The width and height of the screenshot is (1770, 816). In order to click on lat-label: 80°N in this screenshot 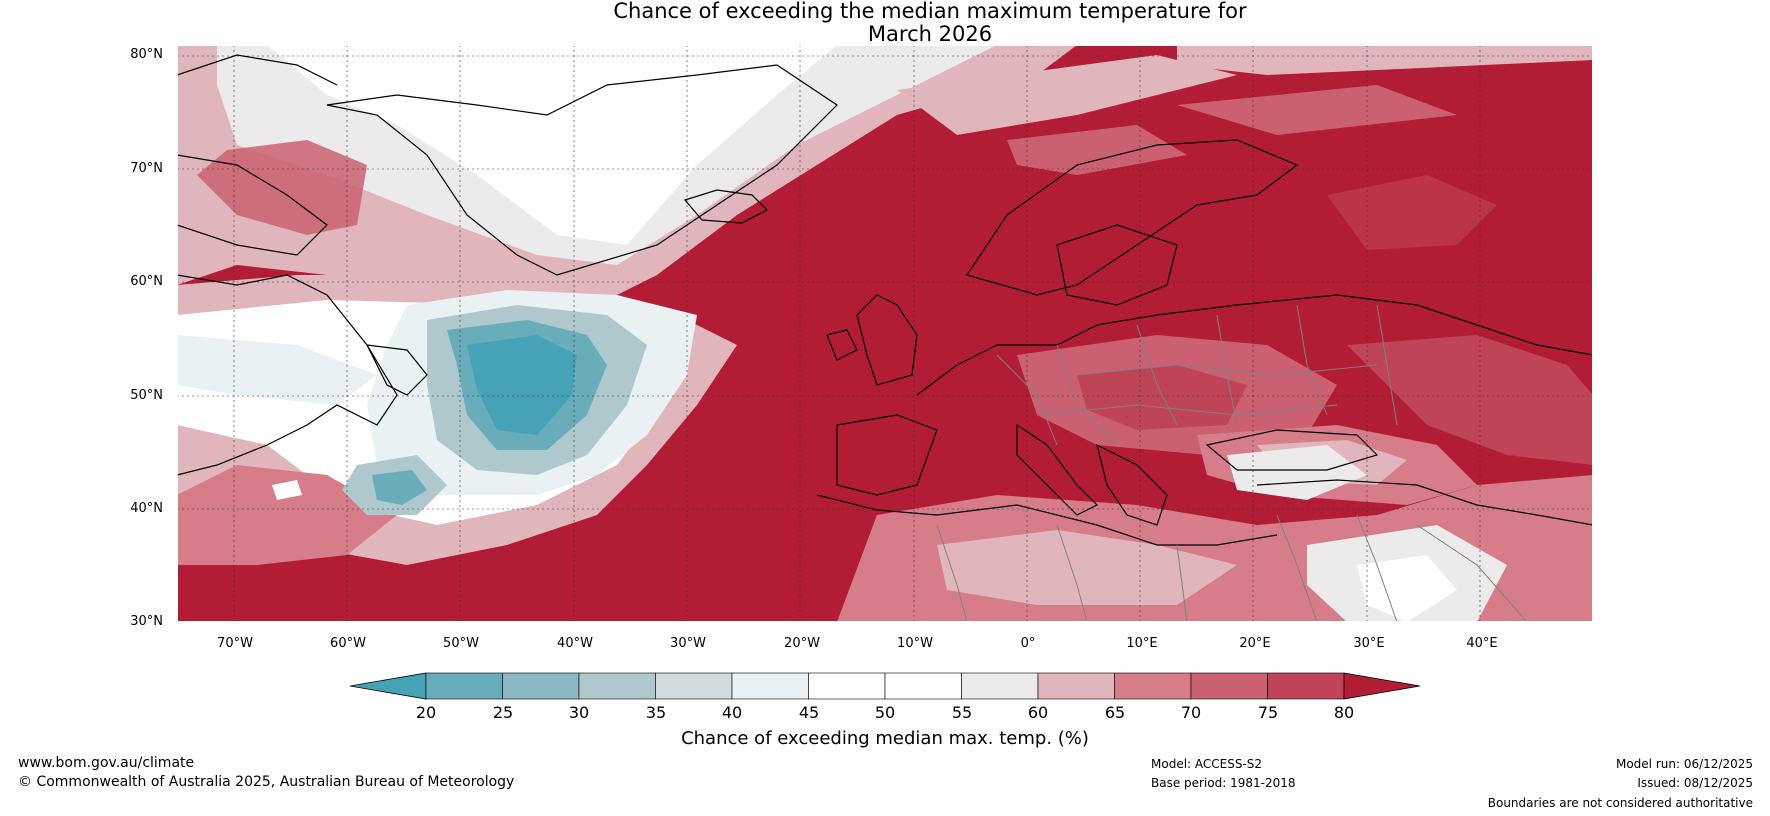, I will do `click(146, 54)`.